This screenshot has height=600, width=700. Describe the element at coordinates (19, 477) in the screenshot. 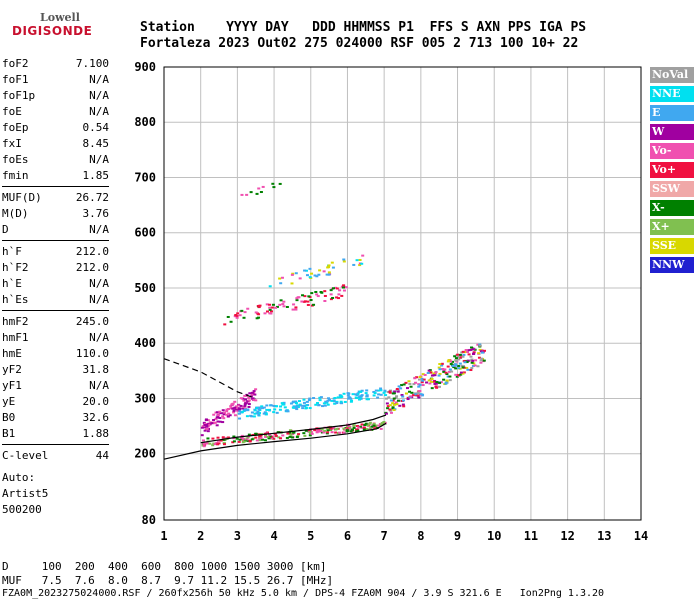

I see `auto-label: Auto:` at that location.